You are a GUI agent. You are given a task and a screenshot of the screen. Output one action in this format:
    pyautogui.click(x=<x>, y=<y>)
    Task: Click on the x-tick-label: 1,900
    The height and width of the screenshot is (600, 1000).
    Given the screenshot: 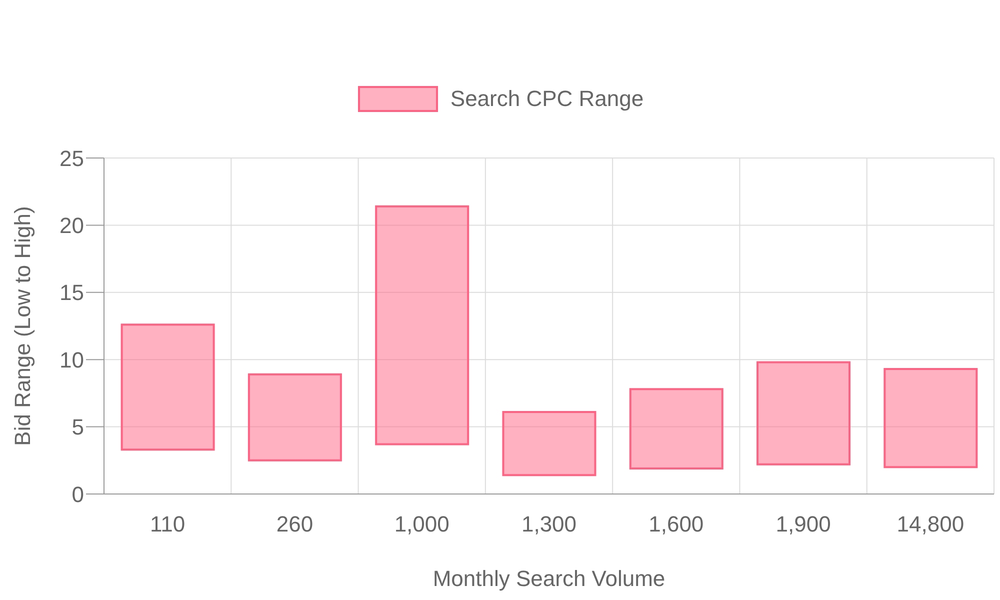 What is the action you would take?
    pyautogui.click(x=803, y=524)
    